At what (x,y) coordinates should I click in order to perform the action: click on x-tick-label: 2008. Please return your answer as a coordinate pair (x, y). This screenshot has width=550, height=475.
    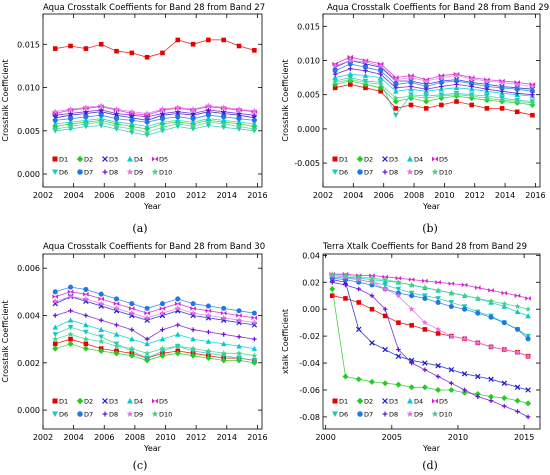
    Looking at the image, I should click on (414, 195).